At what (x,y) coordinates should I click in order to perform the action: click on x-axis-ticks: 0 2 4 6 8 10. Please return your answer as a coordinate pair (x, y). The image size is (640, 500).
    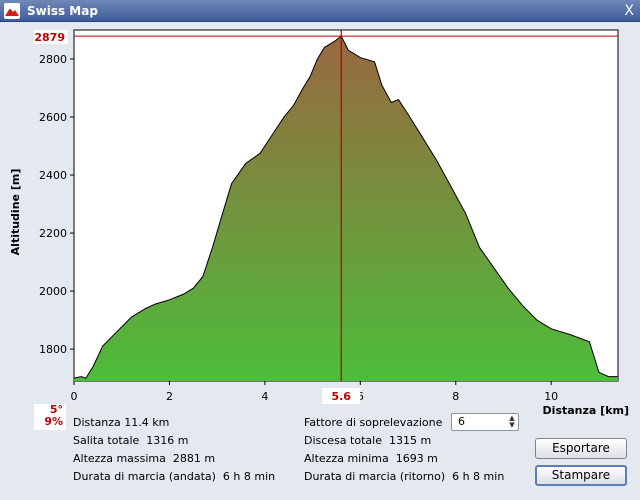
    Looking at the image, I should click on (314, 392).